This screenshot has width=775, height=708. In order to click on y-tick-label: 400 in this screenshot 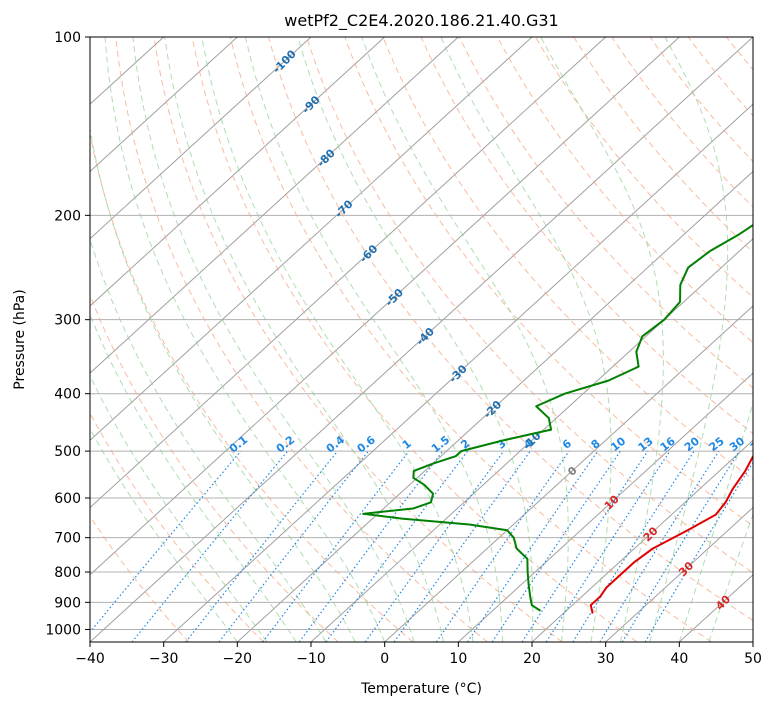, I will do `click(67, 395)`.